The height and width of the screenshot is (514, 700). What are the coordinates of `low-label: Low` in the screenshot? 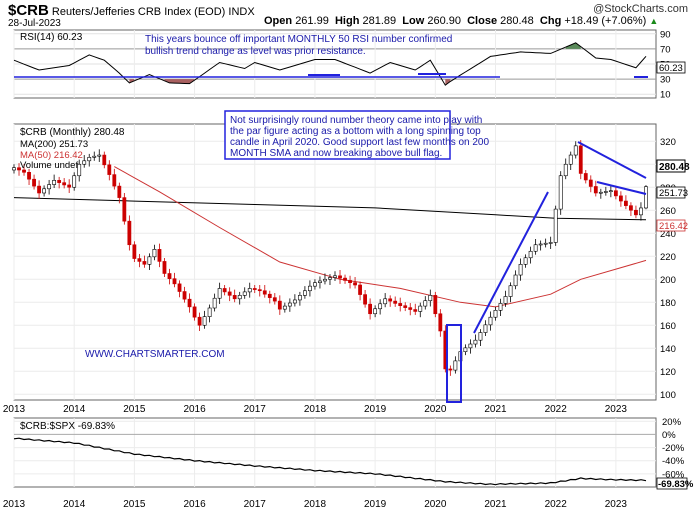 It's located at (413, 21).